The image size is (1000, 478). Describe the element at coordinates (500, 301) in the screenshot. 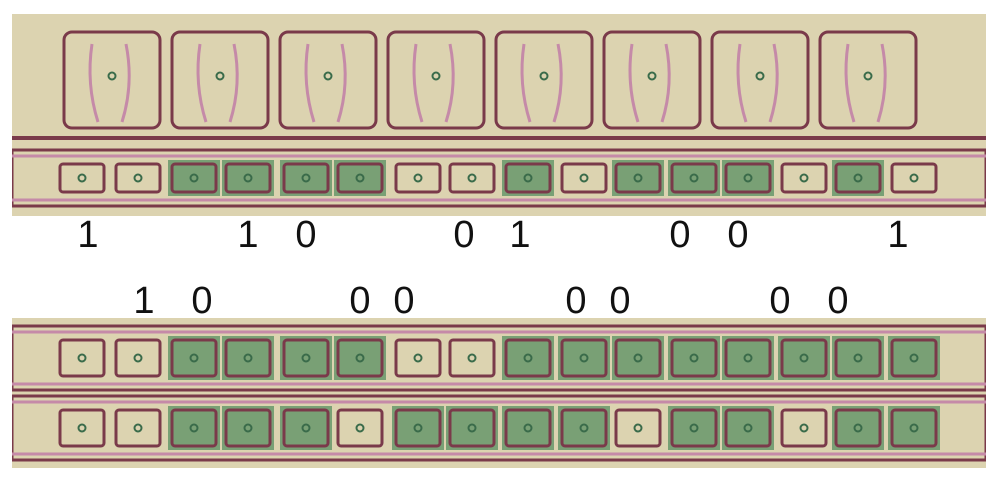

I see `bit-label-row-2: 1 0 0 0 0 0 0 0` at that location.